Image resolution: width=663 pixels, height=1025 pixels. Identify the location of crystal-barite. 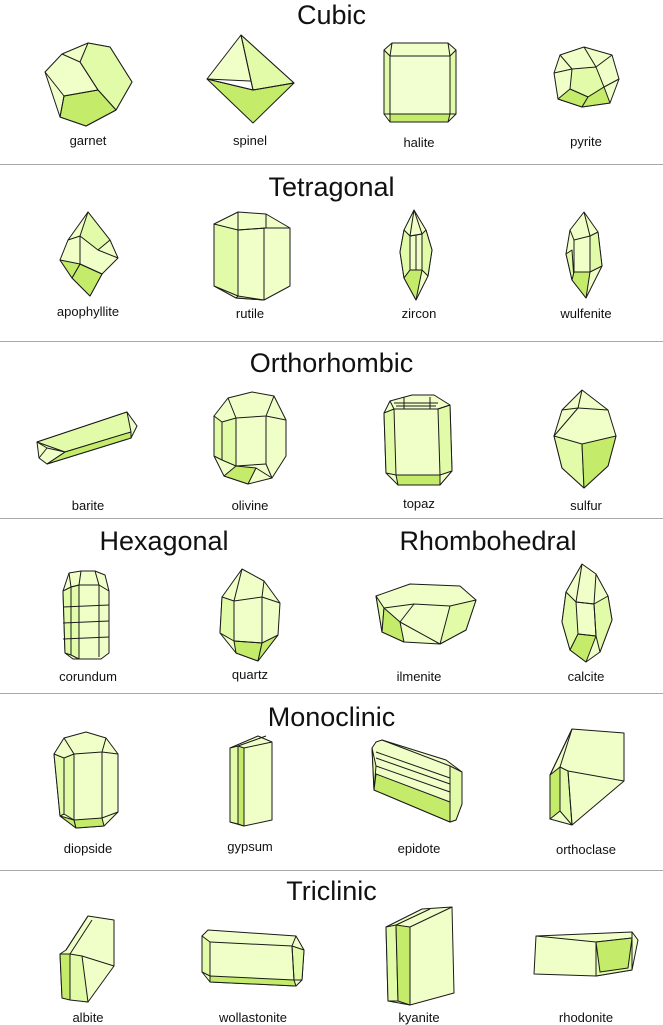
(87, 438).